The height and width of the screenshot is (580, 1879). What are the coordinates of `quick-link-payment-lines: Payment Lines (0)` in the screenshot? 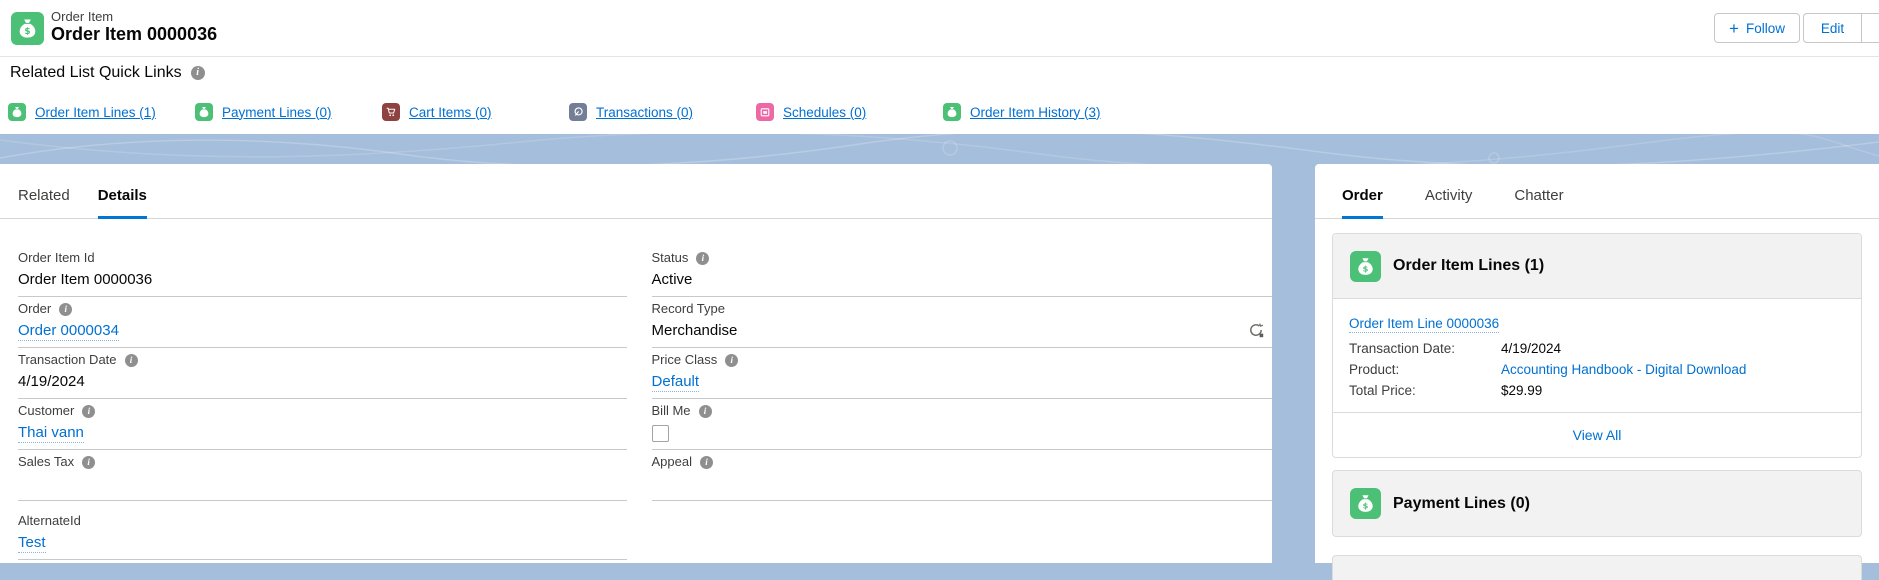 It's located at (288, 112).